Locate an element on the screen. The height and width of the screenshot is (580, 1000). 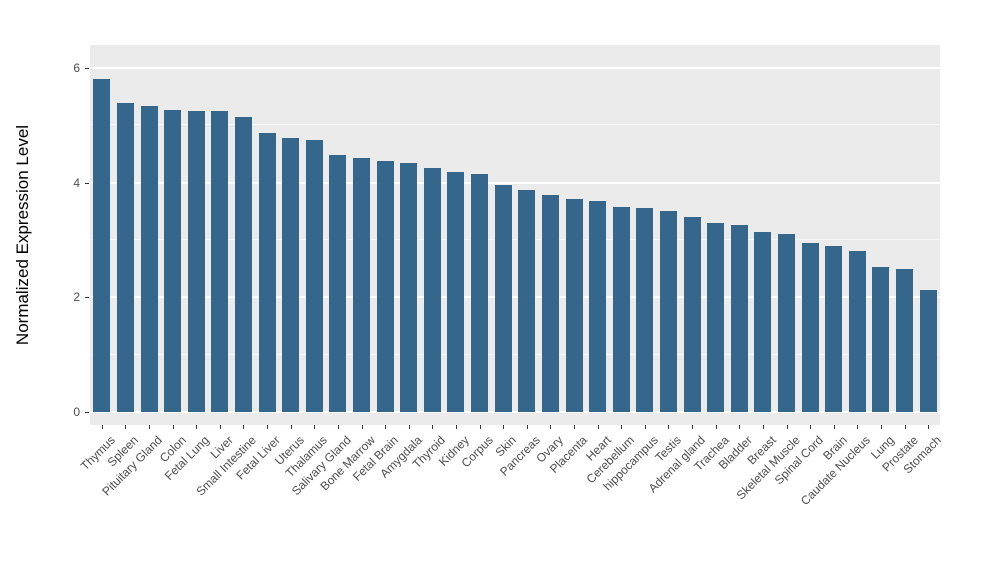
y-axis-title-text: Normalized Expression Level is located at coordinates (22, 235).